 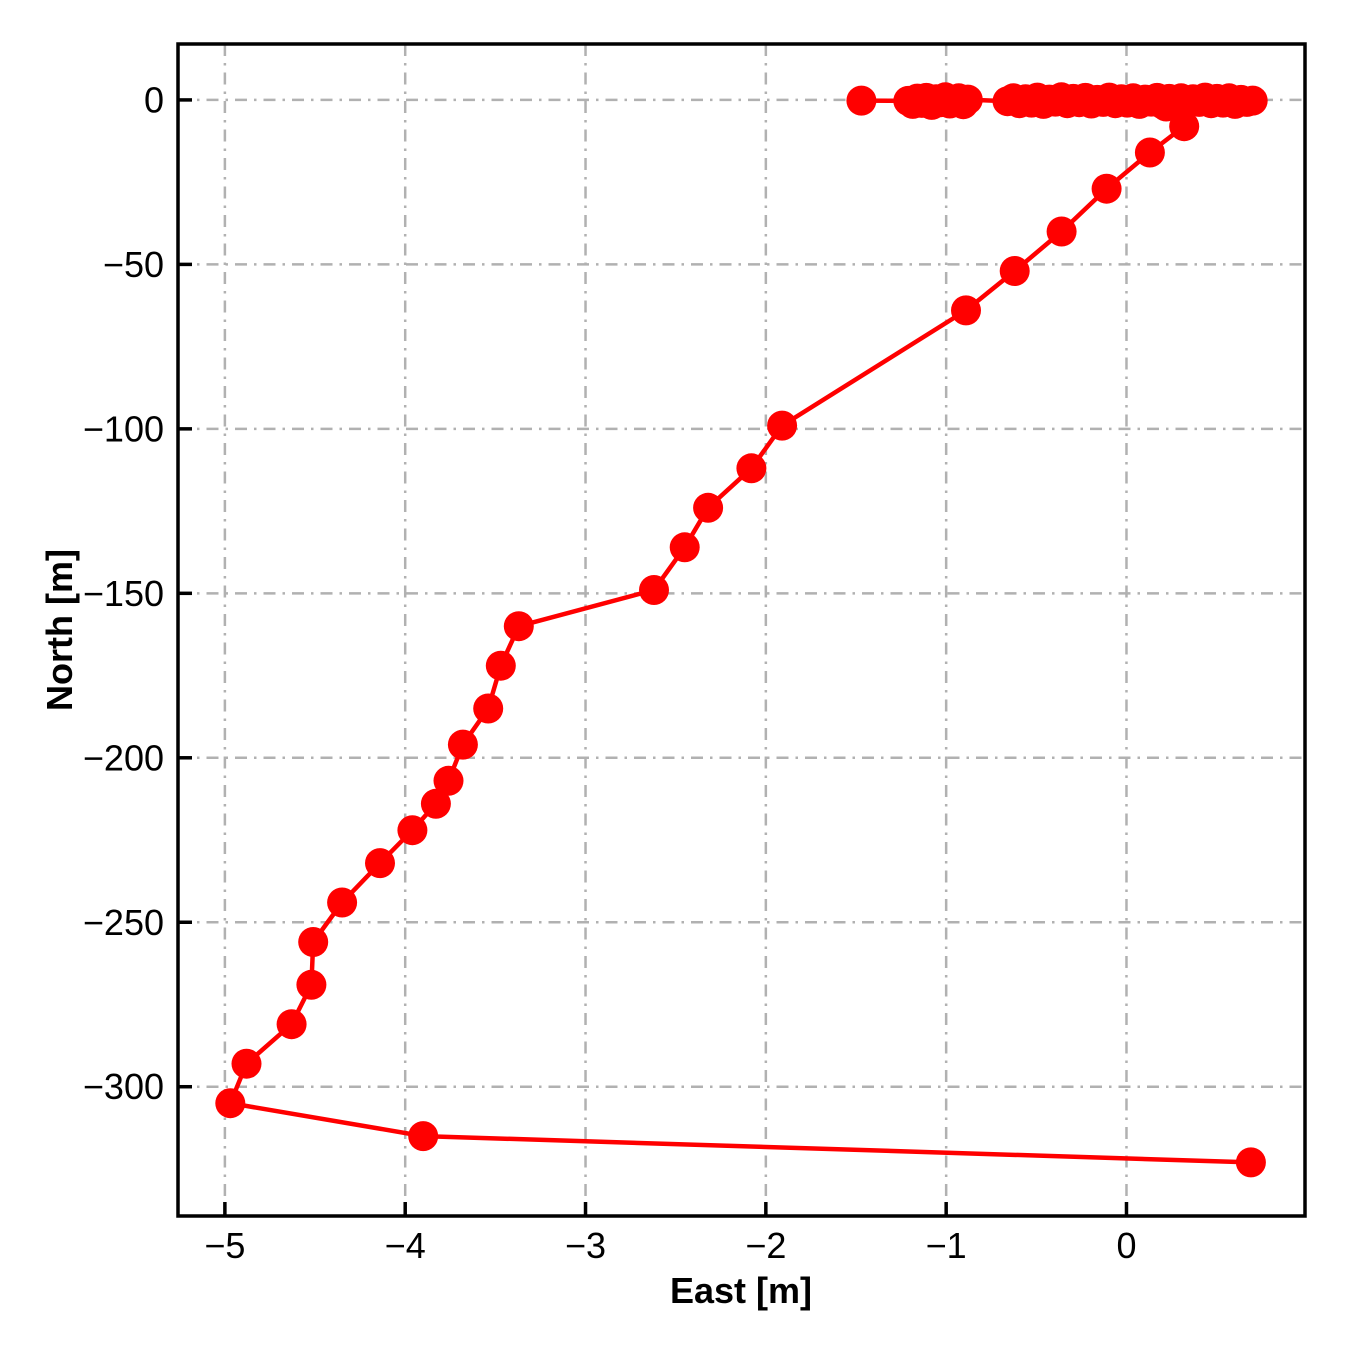 What do you see at coordinates (765, 1245) in the screenshot?
I see `x-tick-label: −2` at bounding box center [765, 1245].